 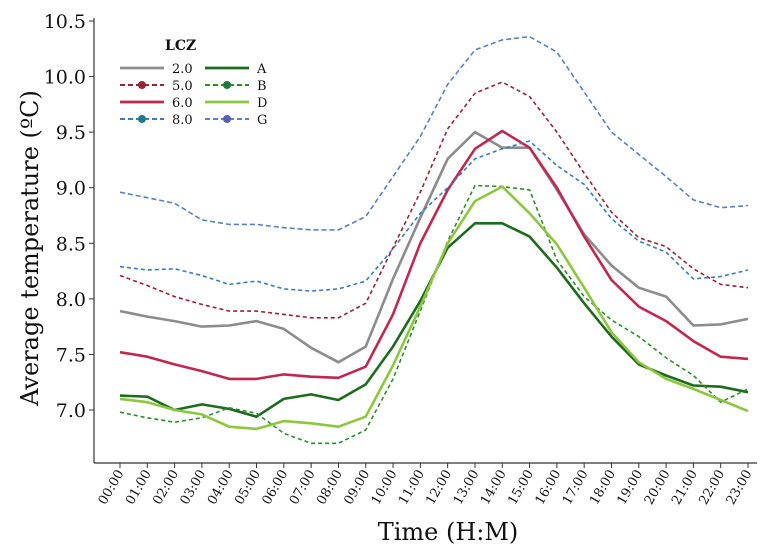 I want to click on legend-label: 6.0, so click(x=182, y=103).